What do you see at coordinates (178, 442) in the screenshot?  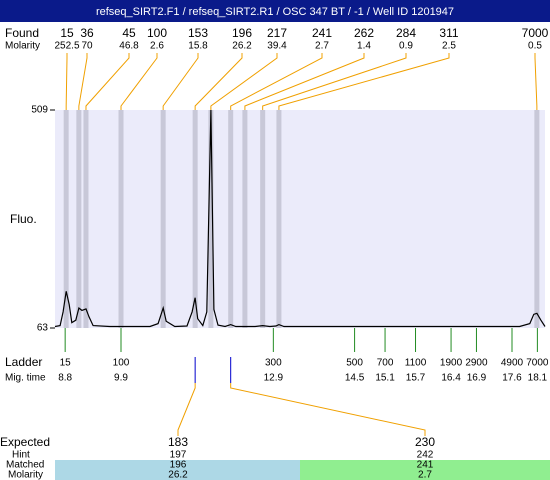 I see `expected-size: 183` at bounding box center [178, 442].